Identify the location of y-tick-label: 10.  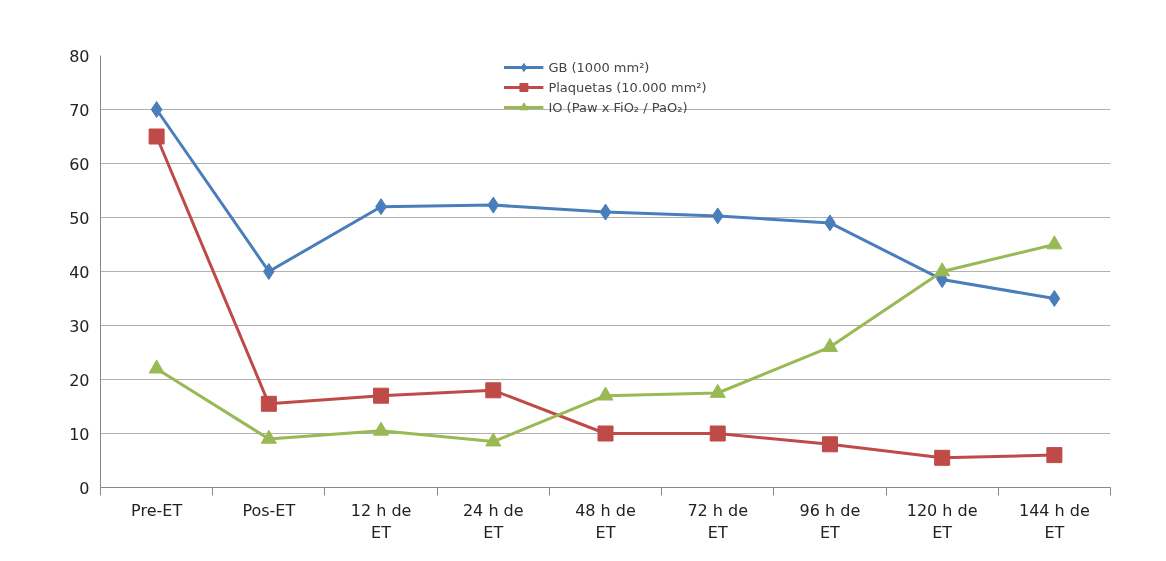
(79, 434).